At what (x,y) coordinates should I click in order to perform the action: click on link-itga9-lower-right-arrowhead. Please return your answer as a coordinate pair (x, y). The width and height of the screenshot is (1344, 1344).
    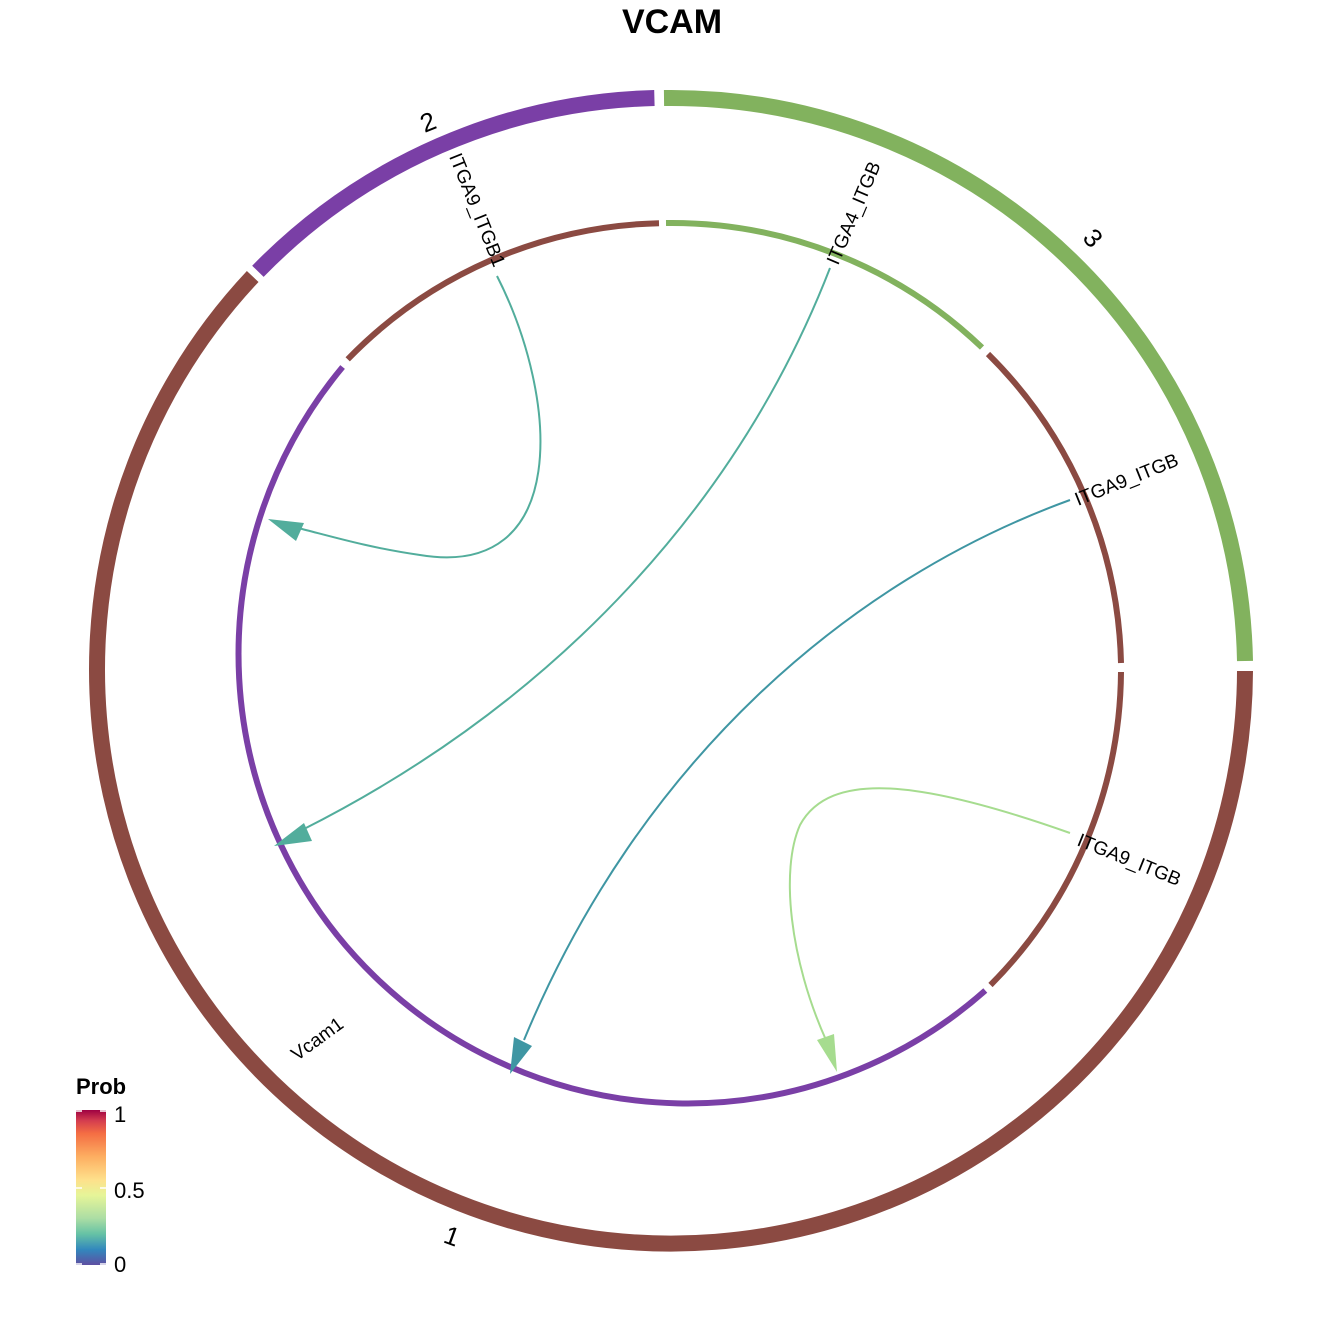
    Looking at the image, I should click on (827, 1053).